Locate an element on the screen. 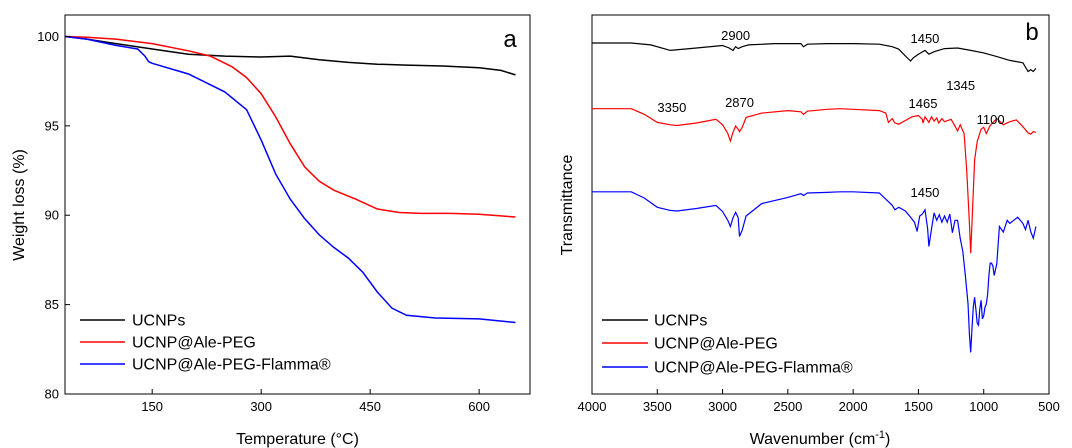 Image resolution: width=1072 pixels, height=448 pixels. x-tick-label: 150 is located at coordinates (152, 406).